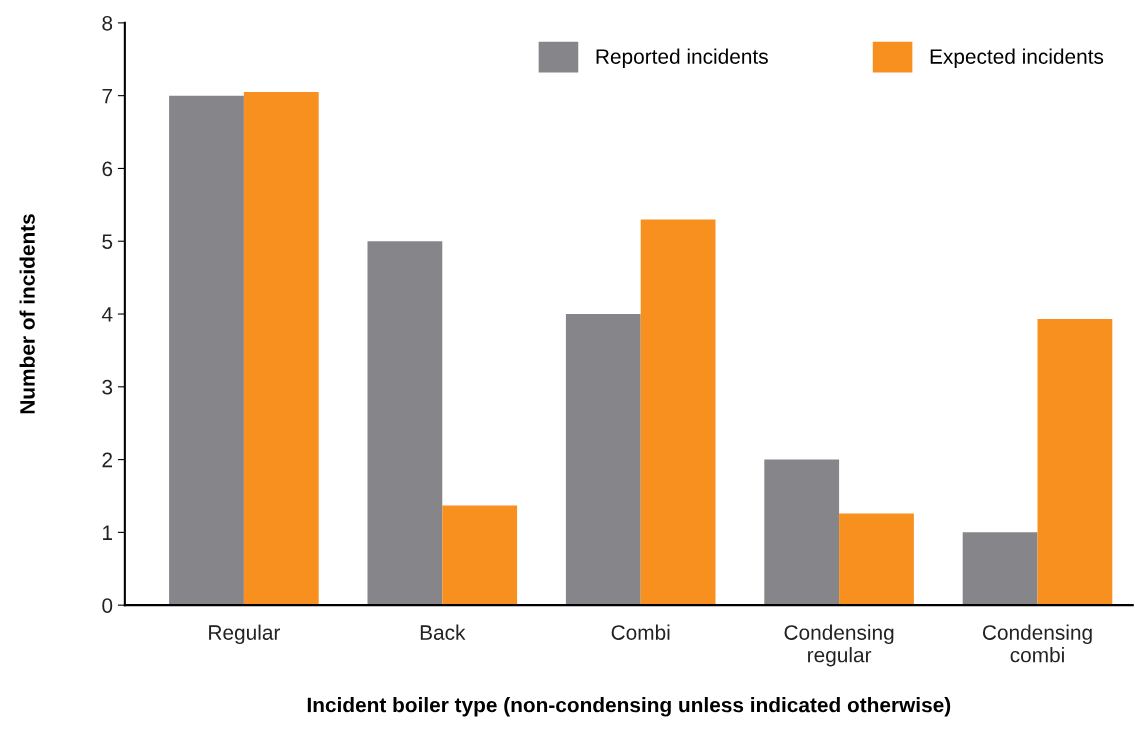  What do you see at coordinates (27, 314) in the screenshot?
I see `y-axis-title: Number of incidents` at bounding box center [27, 314].